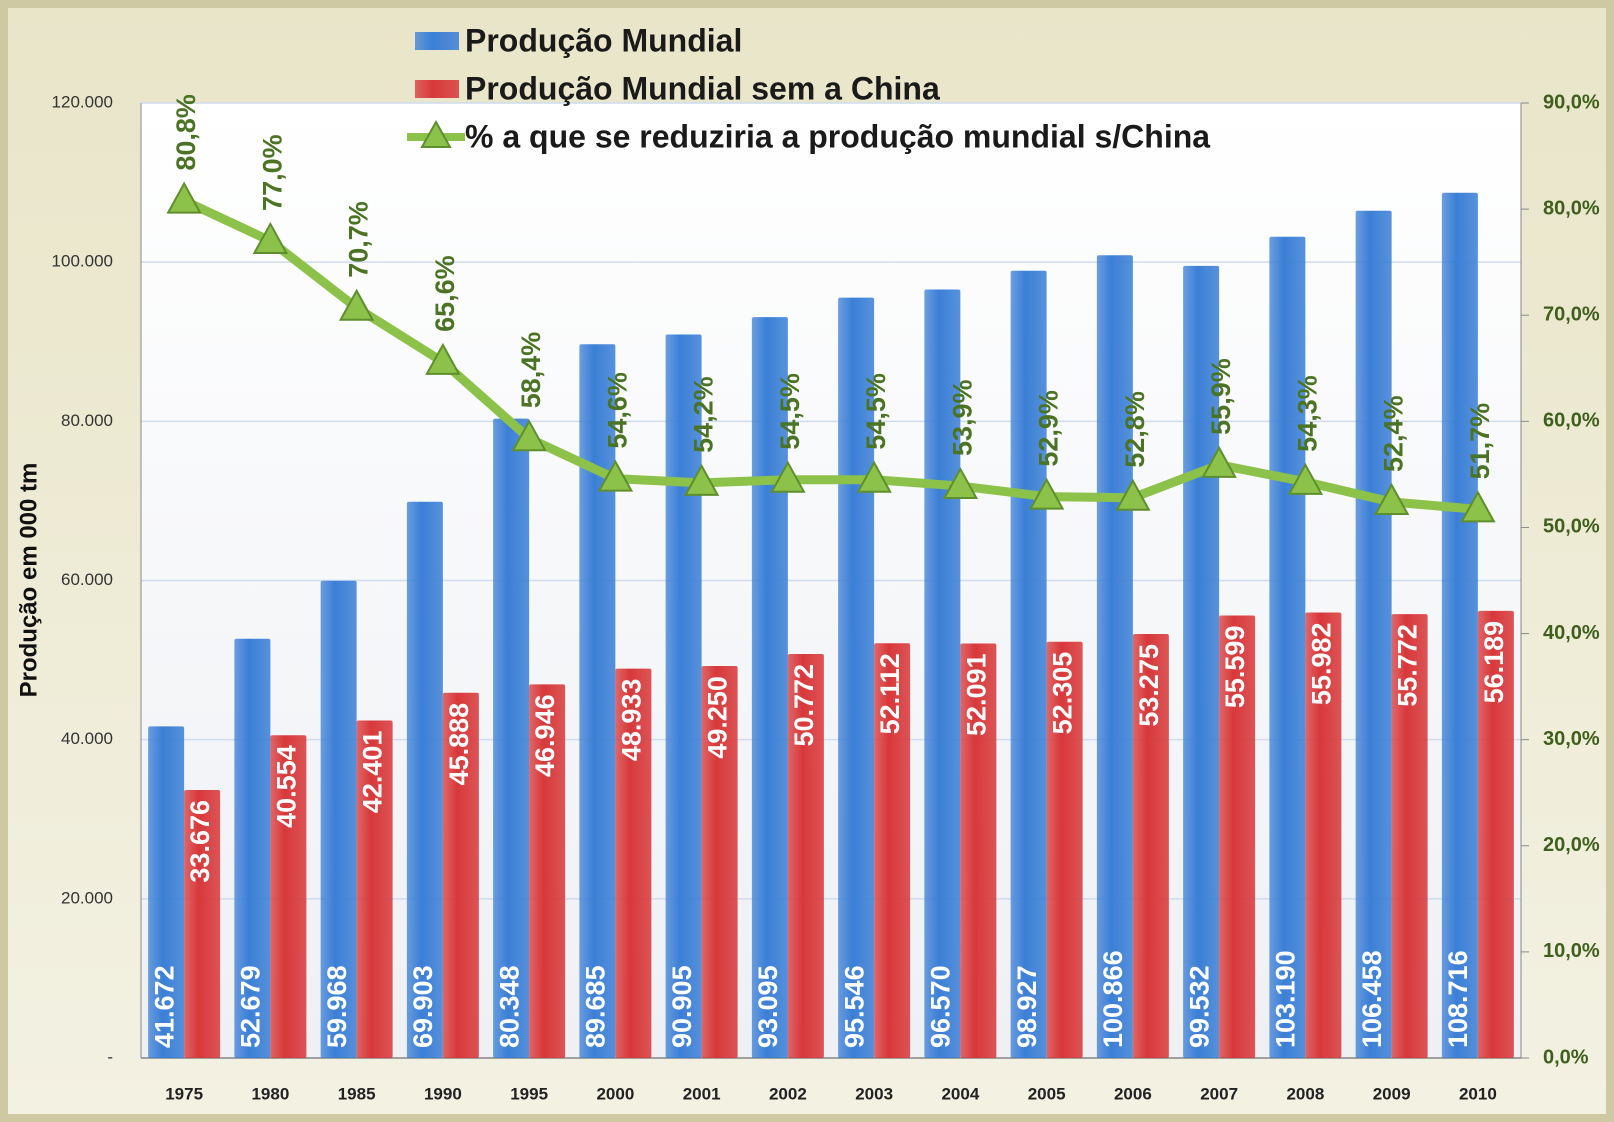  I want to click on x-tick-label: 1985, so click(357, 1093).